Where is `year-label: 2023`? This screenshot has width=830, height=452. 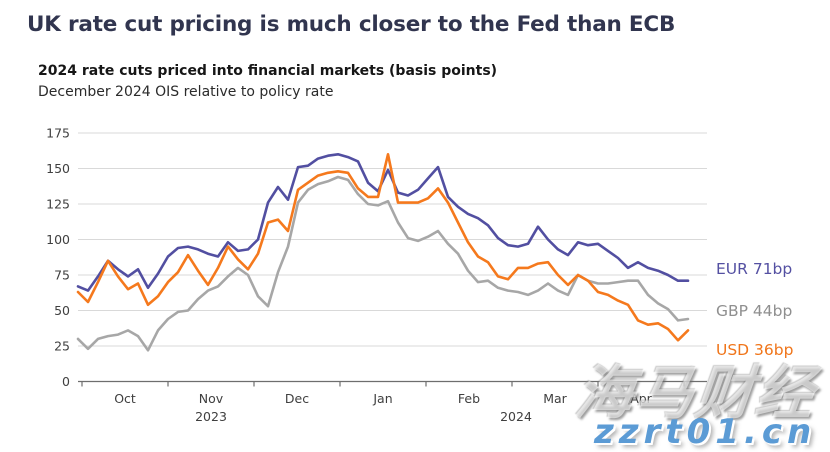 year-label: 2023 is located at coordinates (211, 416).